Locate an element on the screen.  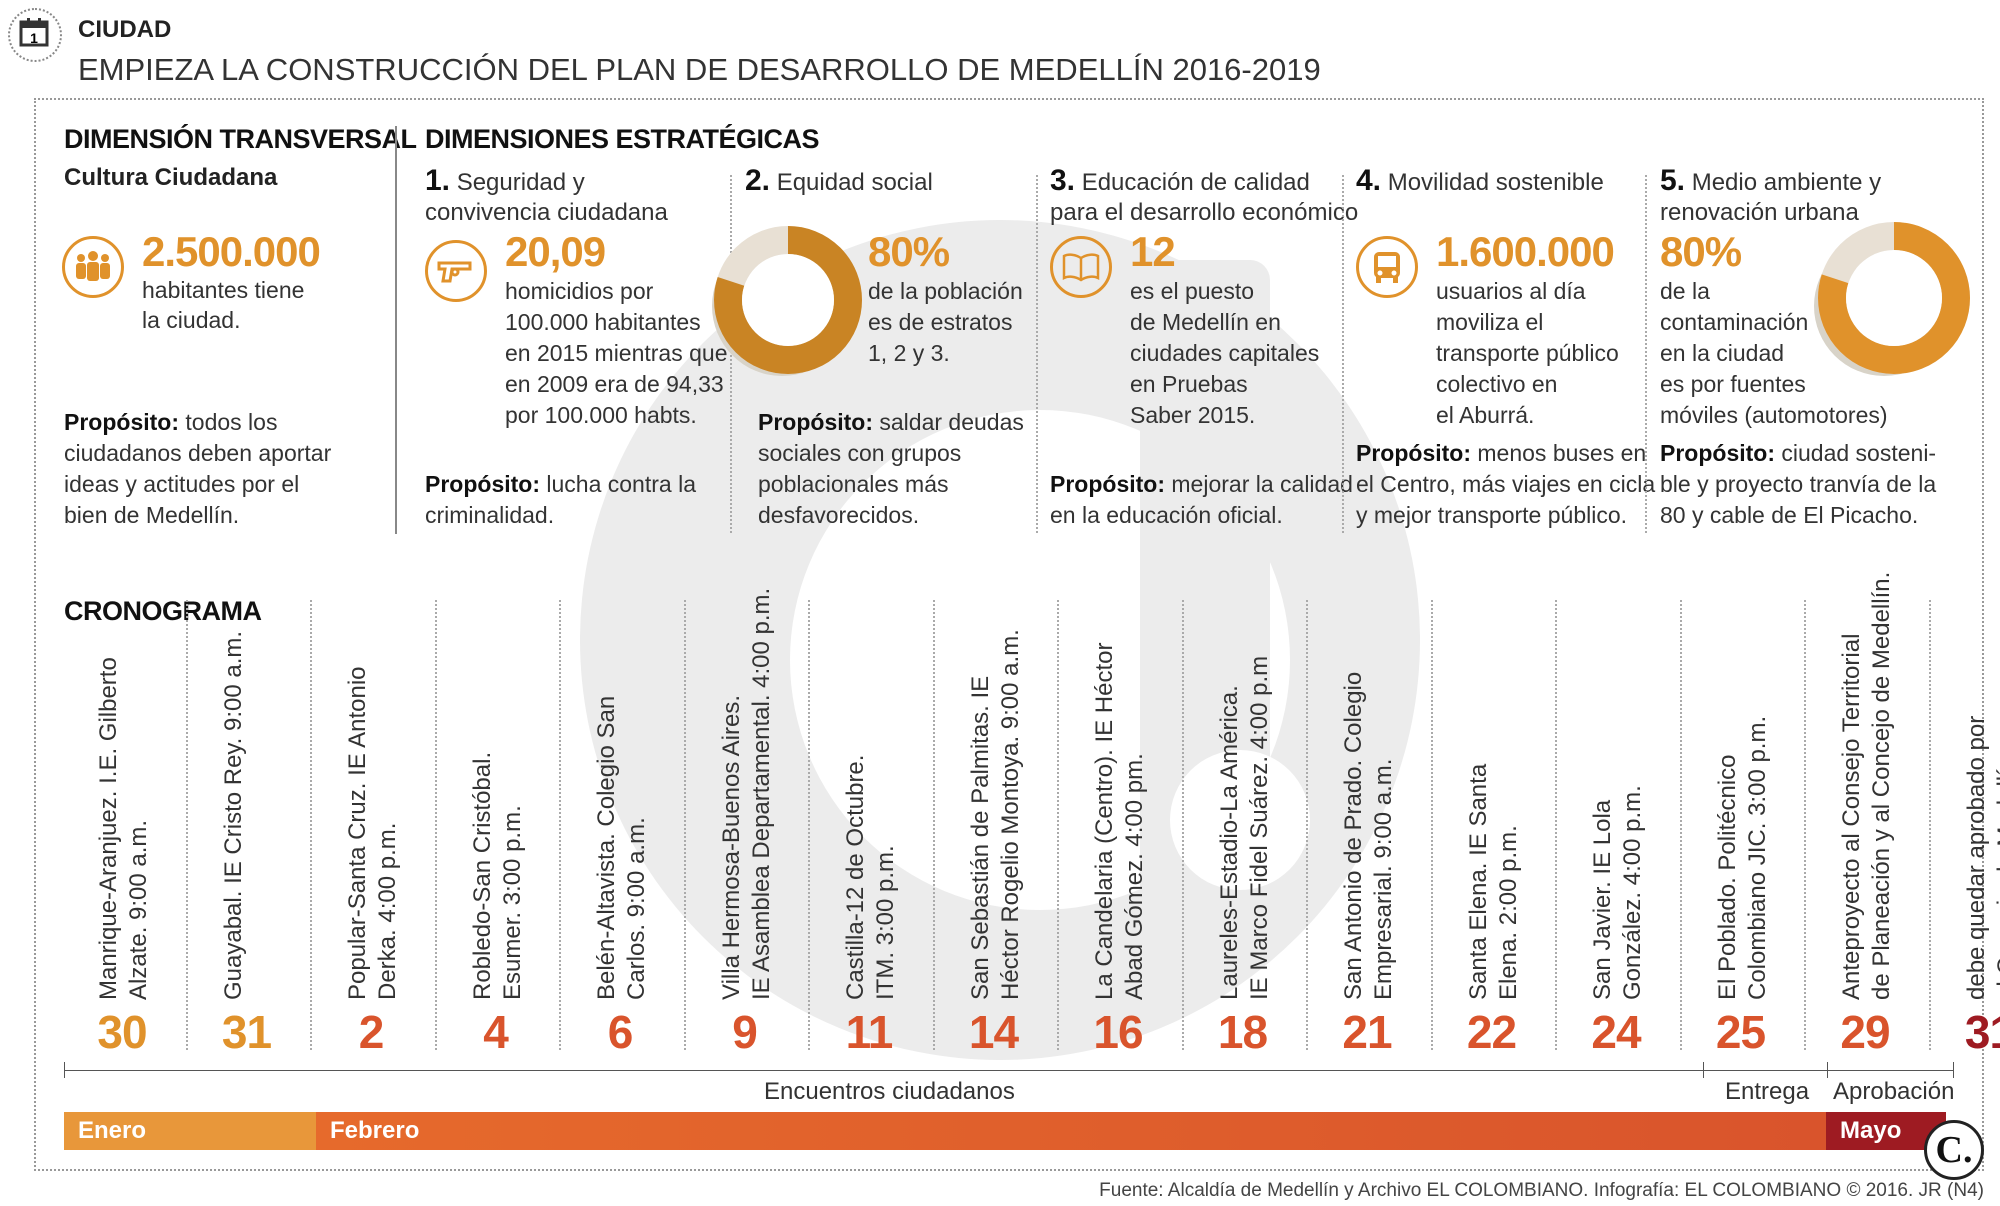
dimension-number: 5. is located at coordinates (1673, 180).